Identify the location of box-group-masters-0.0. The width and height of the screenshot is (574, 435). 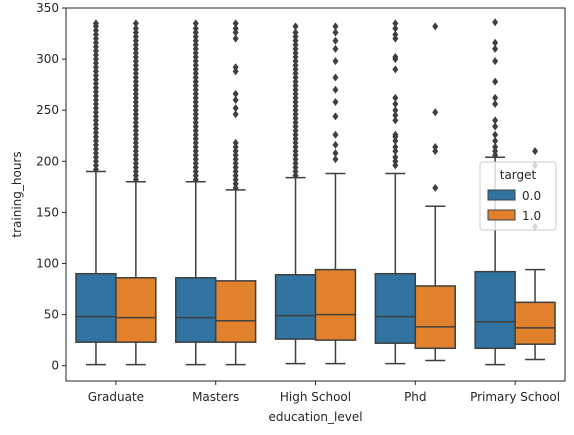
(196, 192).